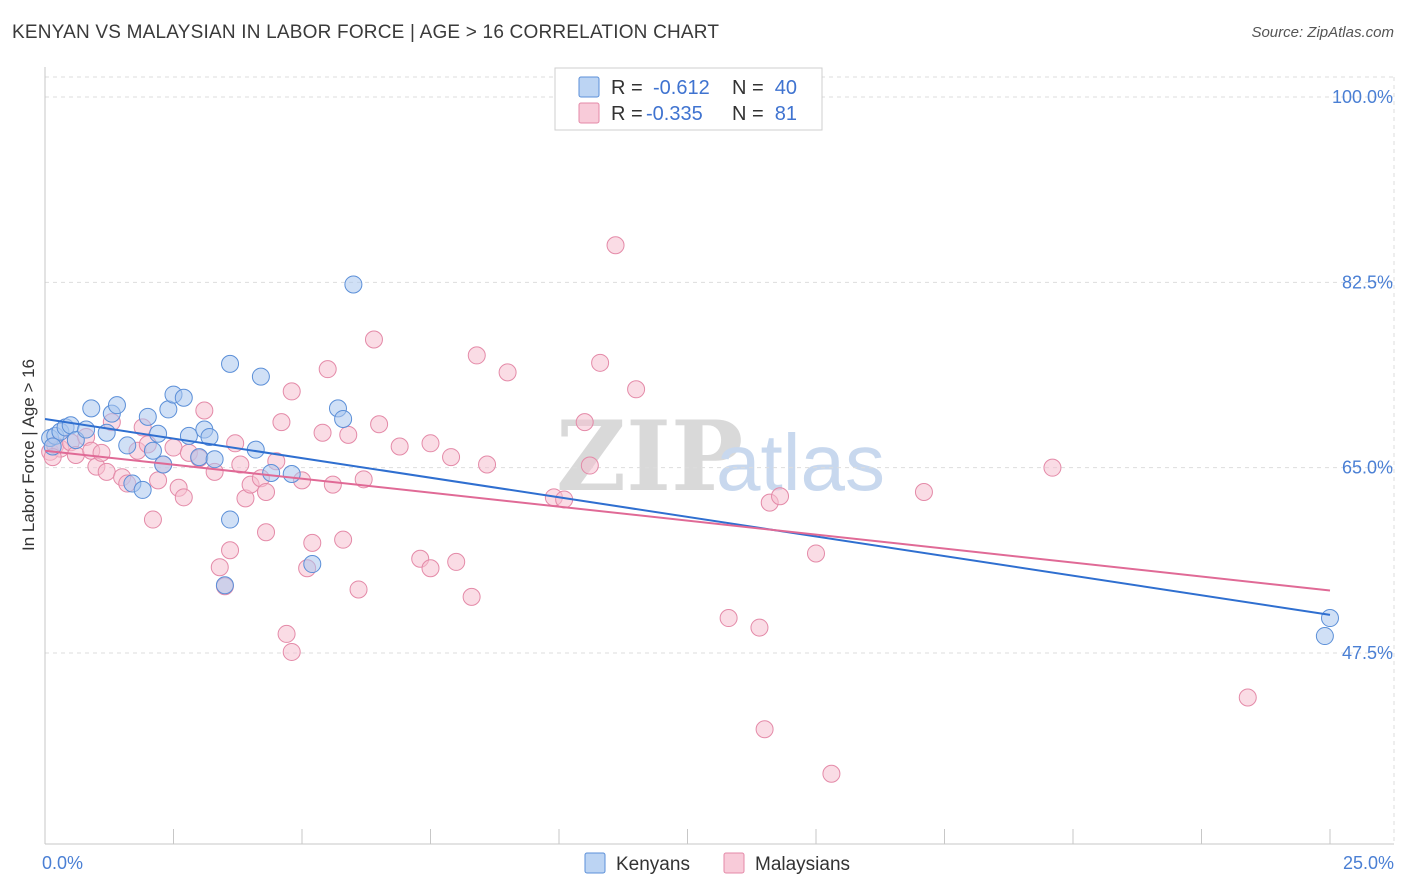 The image size is (1406, 892). I want to click on legend-r-value-malaysians: -0.335, so click(674, 114).